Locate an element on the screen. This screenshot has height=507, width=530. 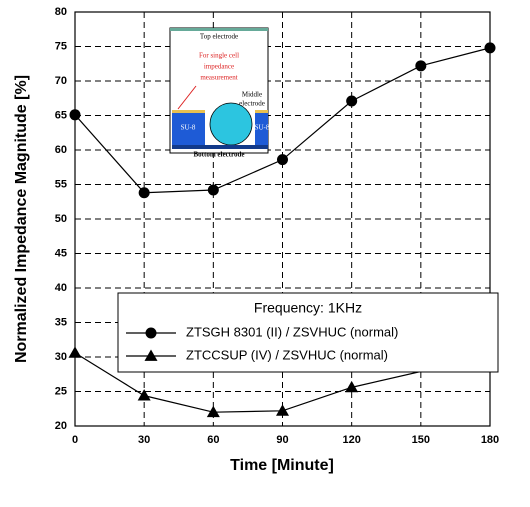
x-tick-label: 150 is located at coordinates (421, 440).